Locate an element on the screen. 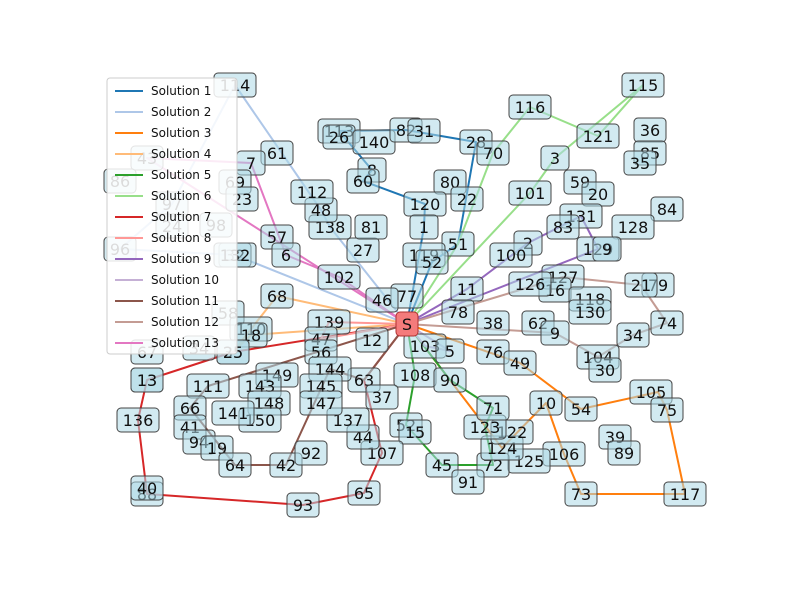  legend-label-13: Solution 13 is located at coordinates (185, 343).